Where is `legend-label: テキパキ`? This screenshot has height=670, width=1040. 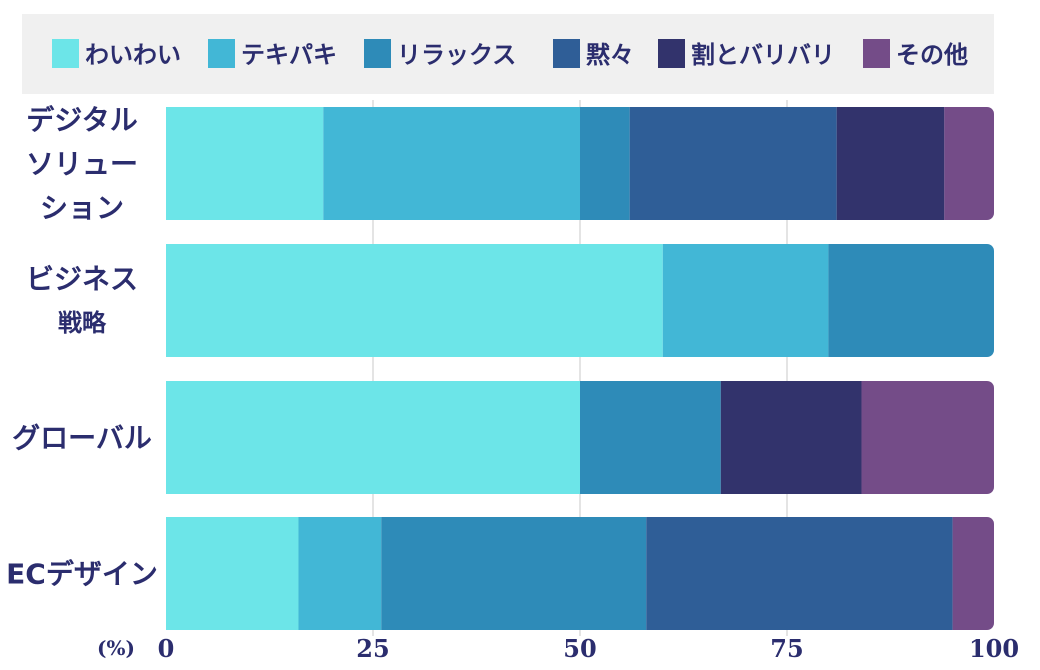 legend-label: テキパキ is located at coordinates (289, 55).